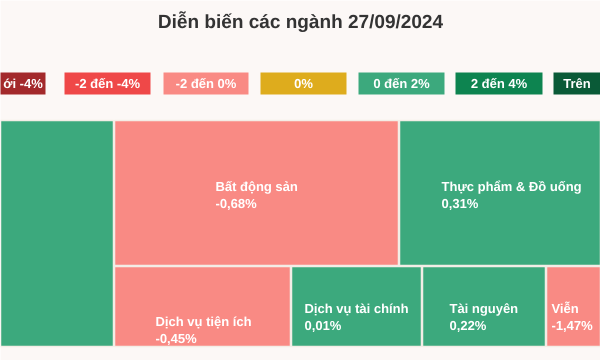  What do you see at coordinates (401, 83) in the screenshot?
I see `text: 0 đến 2%` at bounding box center [401, 83].